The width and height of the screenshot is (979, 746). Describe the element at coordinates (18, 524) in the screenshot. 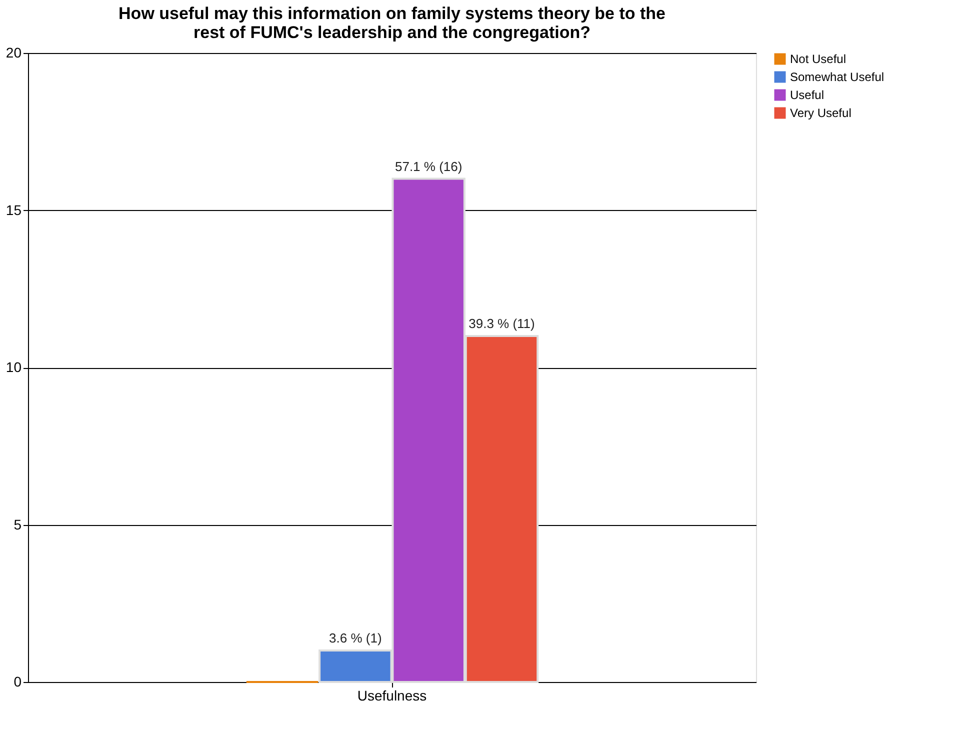

I see `y-tick-label: 5` at that location.